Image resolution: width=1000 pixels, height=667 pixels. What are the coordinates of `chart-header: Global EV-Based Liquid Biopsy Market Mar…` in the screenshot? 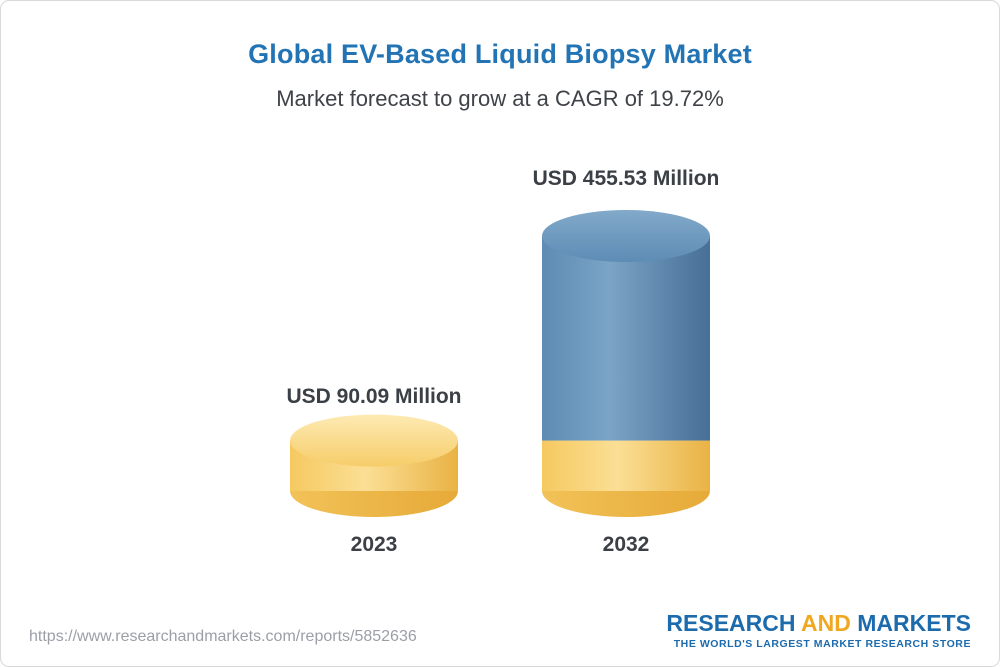 It's located at (500, 75).